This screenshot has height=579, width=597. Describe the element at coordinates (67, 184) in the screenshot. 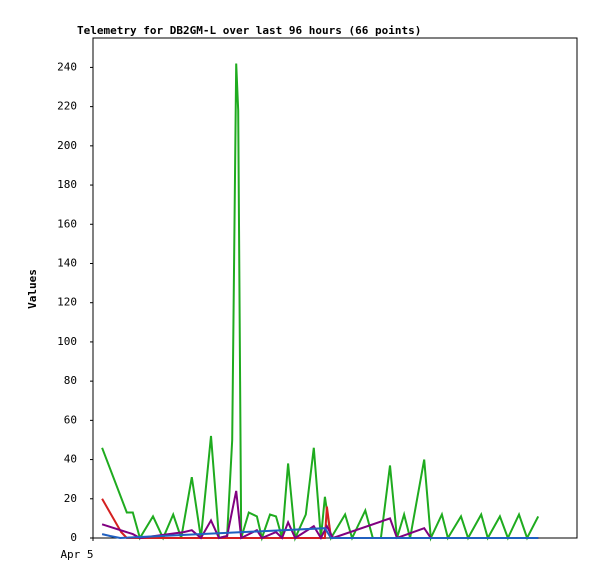

I see `y-tick-label: 180` at that location.